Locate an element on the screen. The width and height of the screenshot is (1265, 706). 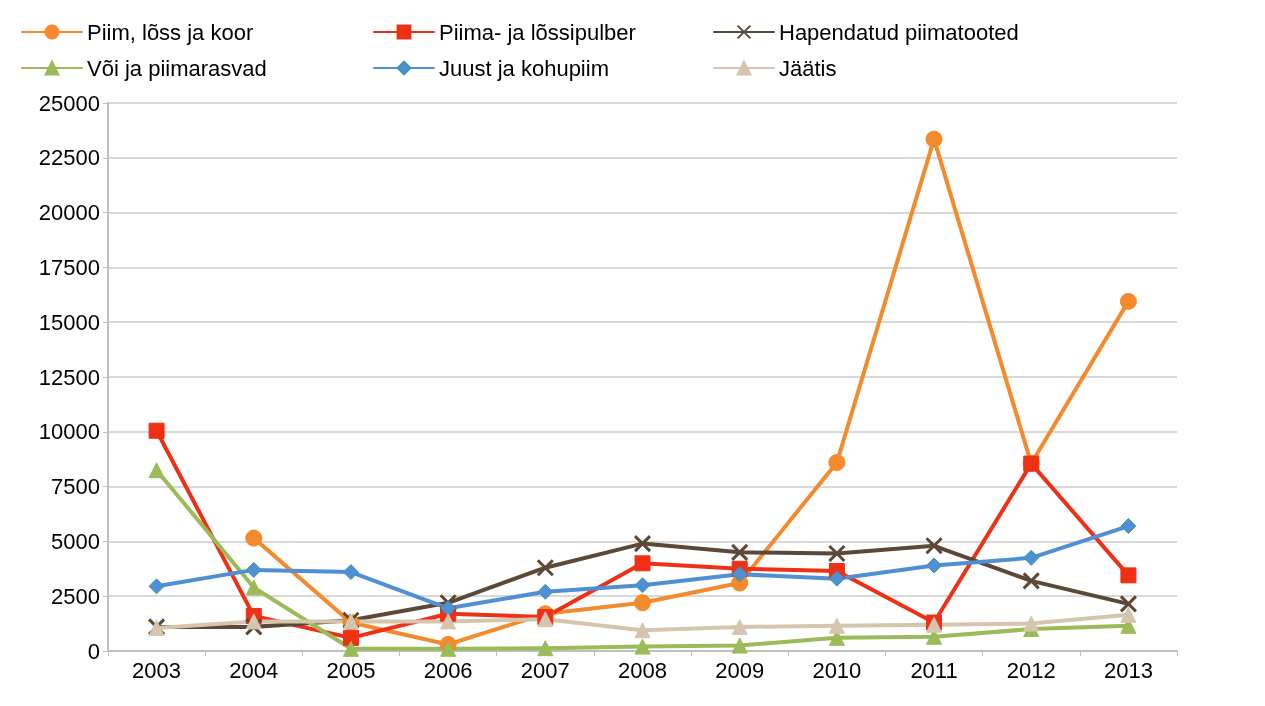
x-tick-label: 2012 is located at coordinates (1031, 670).